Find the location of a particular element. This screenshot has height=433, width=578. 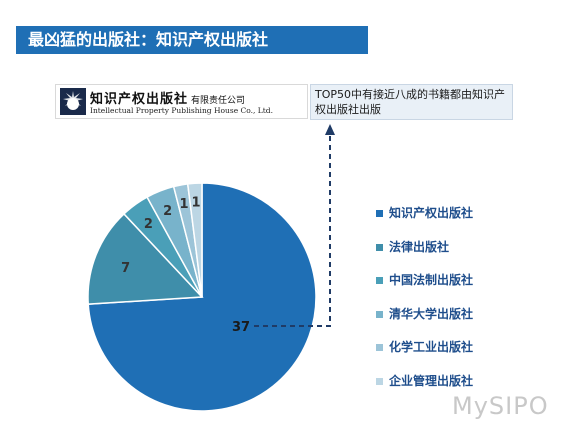

data-label-falv: 7 is located at coordinates (125, 268).